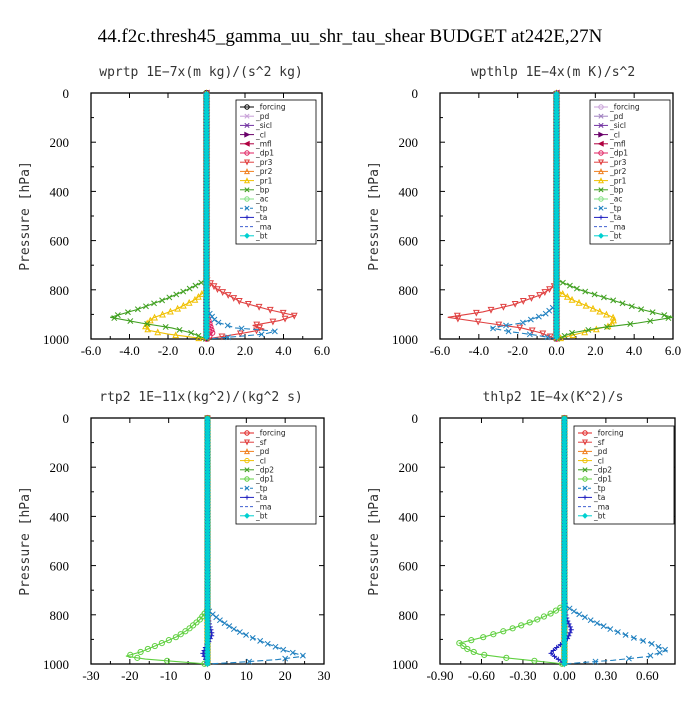  Describe the element at coordinates (283, 350) in the screenshot. I see `x-tick-label: 4.0` at that location.